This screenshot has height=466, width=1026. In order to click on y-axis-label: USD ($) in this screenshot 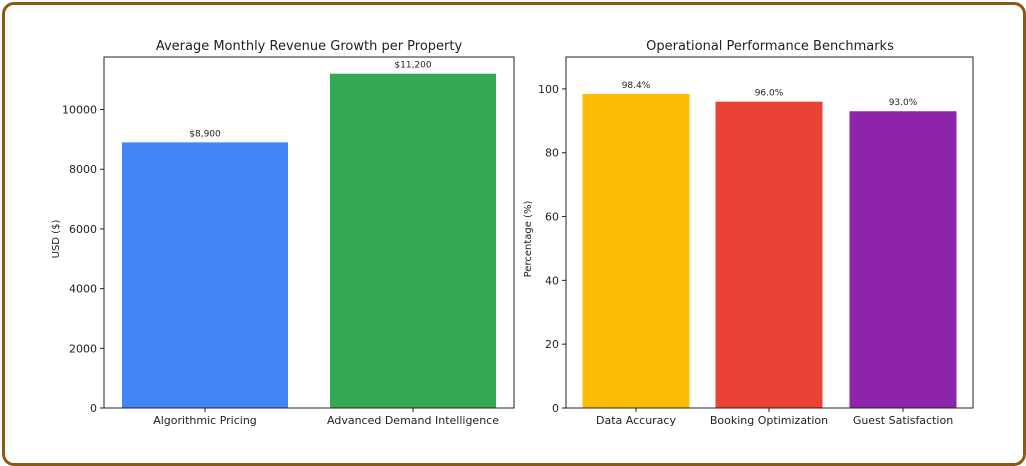, I will do `click(56, 239)`.